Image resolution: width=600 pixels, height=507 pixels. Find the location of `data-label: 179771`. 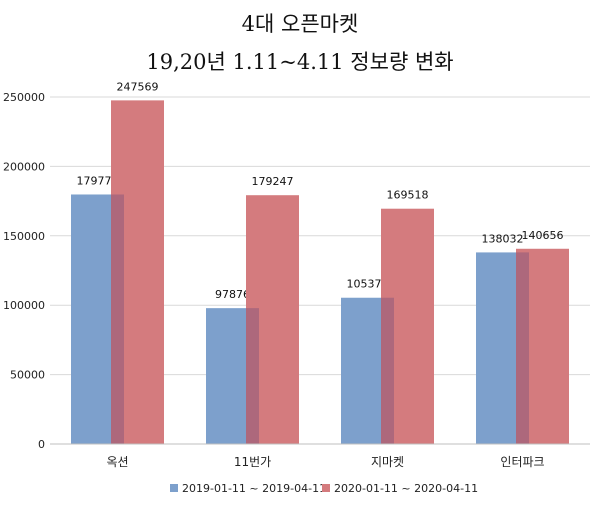

data-label: 179771 is located at coordinates (98, 180).